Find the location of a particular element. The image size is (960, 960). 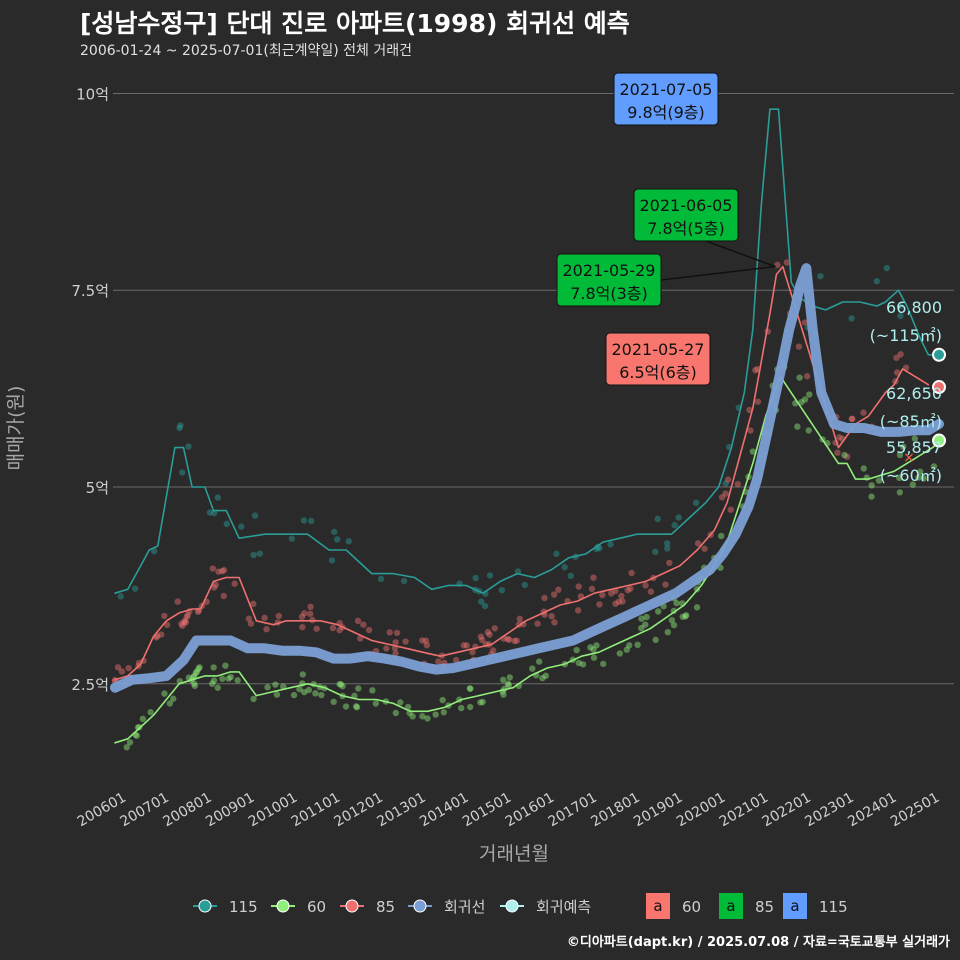

y-tick-label: 2.5억 is located at coordinates (90, 685).